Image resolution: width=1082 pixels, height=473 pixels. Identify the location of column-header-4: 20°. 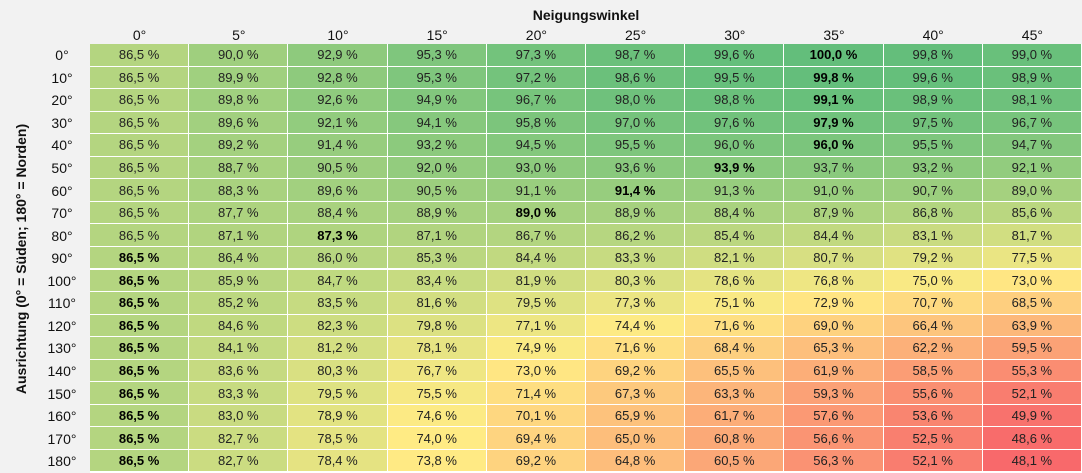
(536, 35).